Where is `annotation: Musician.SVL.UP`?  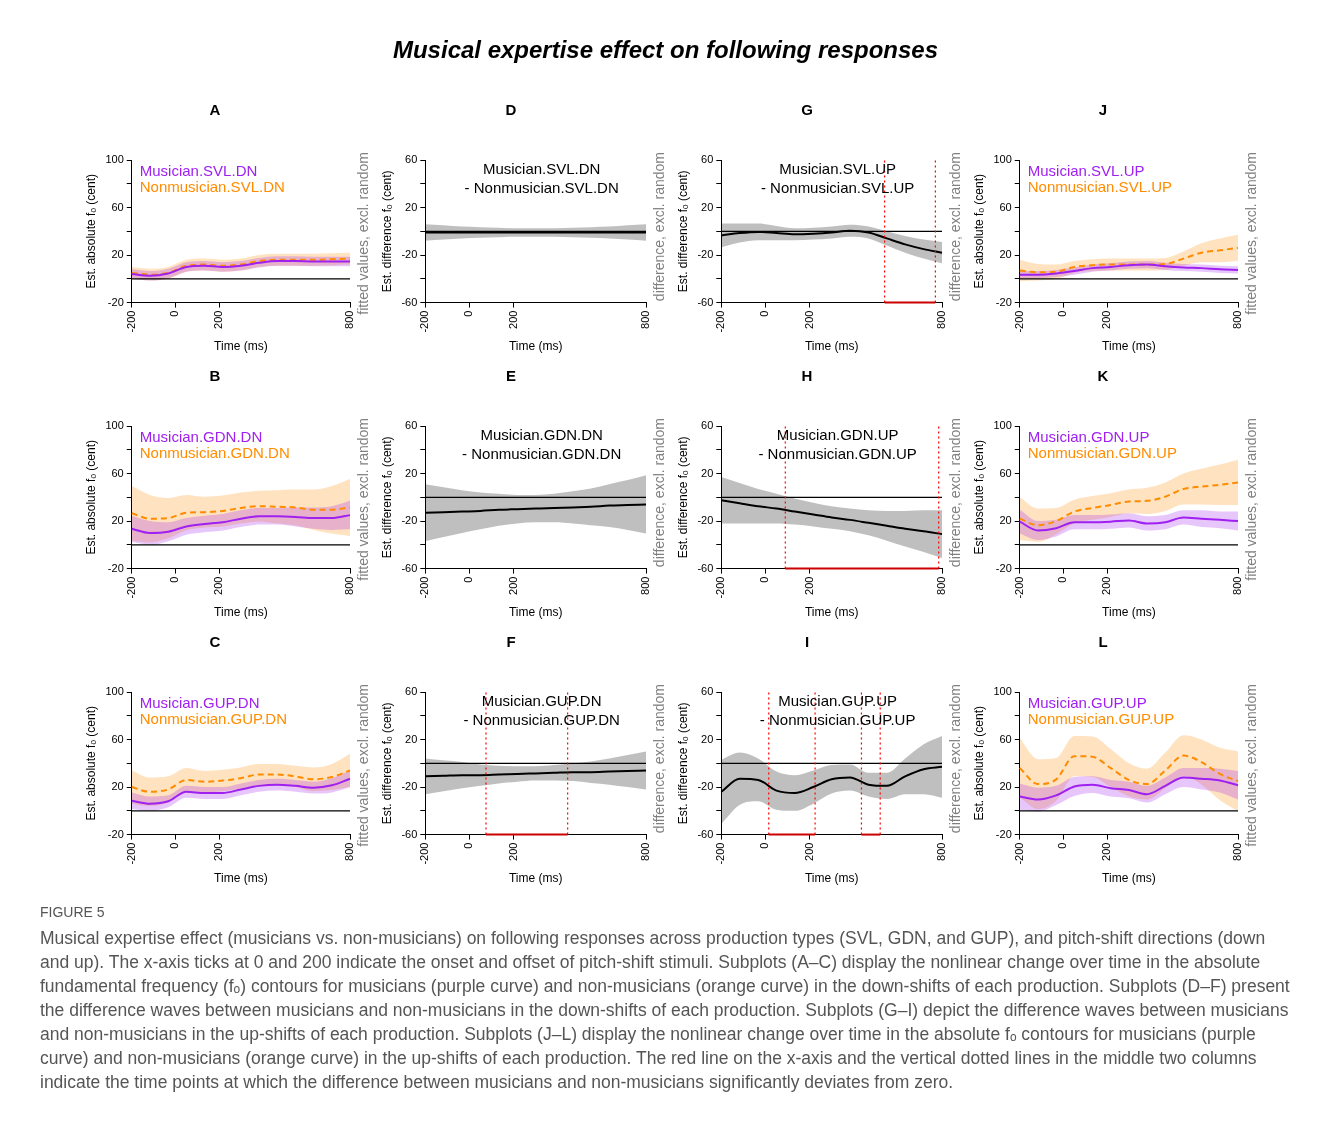 annotation: Musician.SVL.UP is located at coordinates (838, 168).